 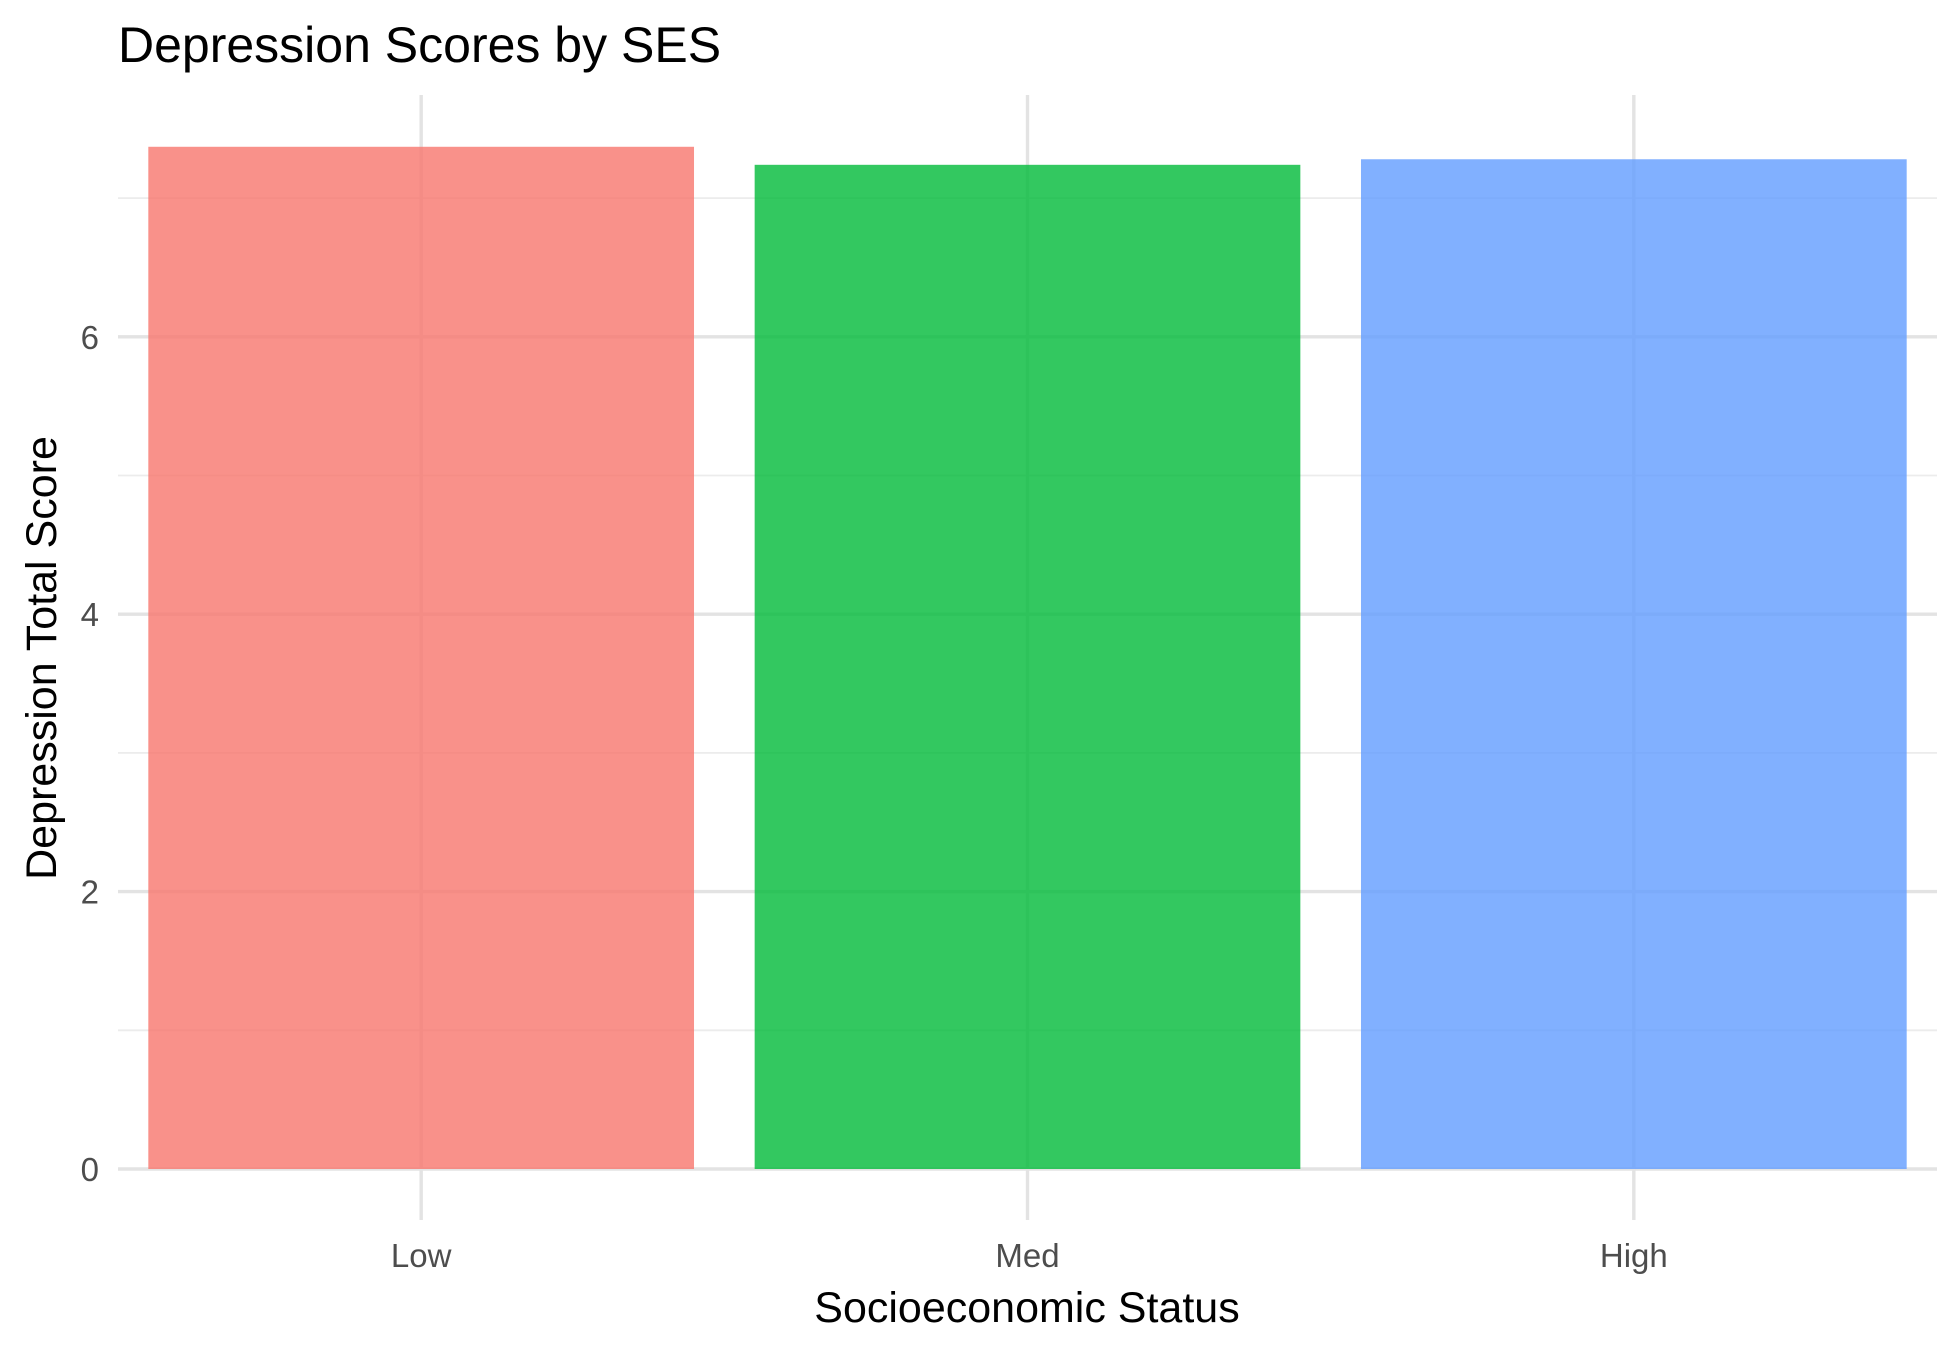 What do you see at coordinates (90, 753) in the screenshot?
I see `y-axis-ticks: 0 2 4 6` at bounding box center [90, 753].